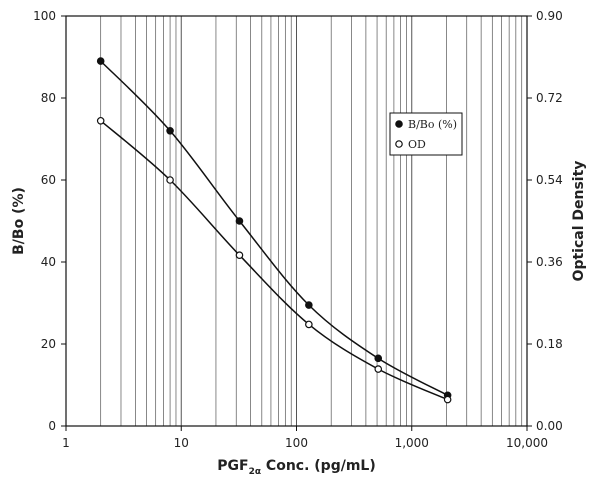  I want to click on y-tick-label: 100, so click(44, 16).